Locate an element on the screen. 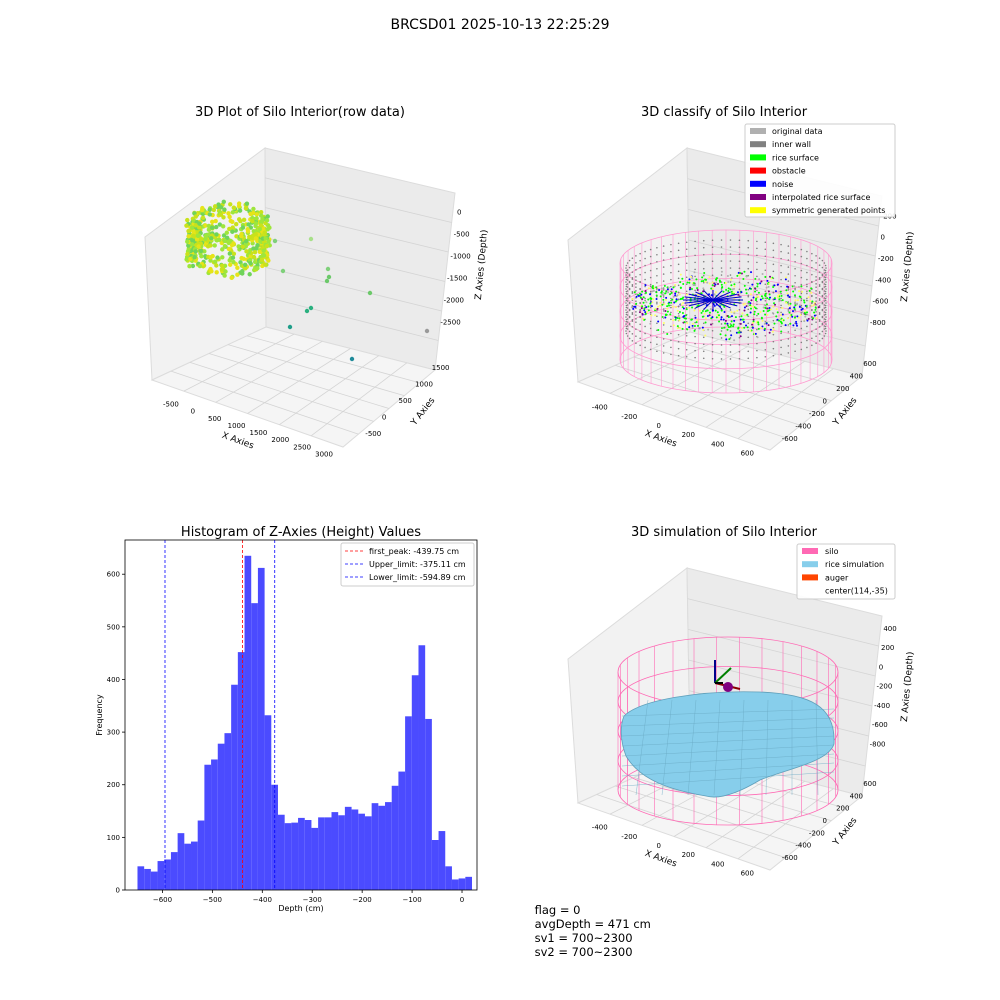  raw-xtick-label: 2500 is located at coordinates (302, 447).